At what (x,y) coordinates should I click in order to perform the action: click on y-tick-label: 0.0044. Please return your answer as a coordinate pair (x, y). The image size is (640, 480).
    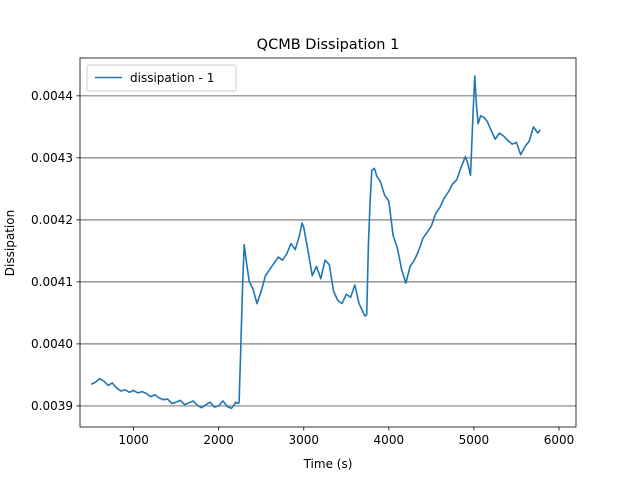
    Looking at the image, I should click on (52, 96).